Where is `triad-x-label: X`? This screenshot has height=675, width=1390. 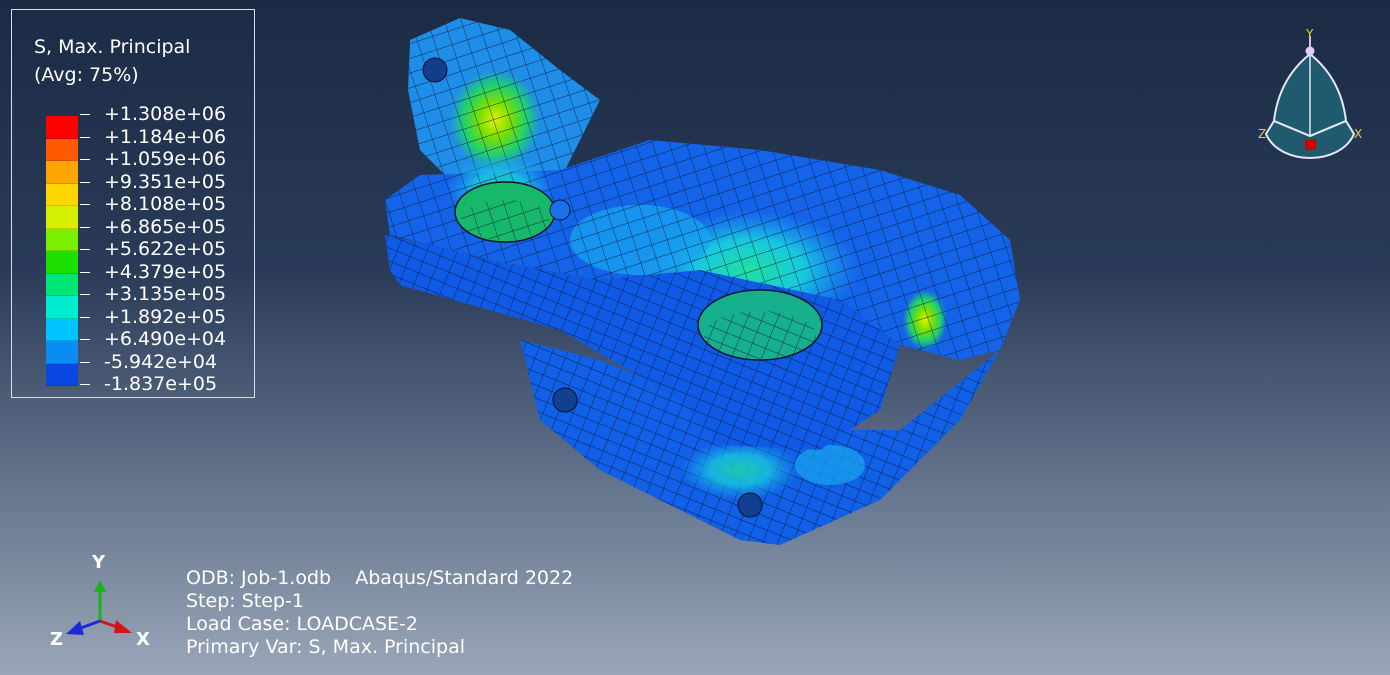
triad-x-label: X is located at coordinates (143, 638).